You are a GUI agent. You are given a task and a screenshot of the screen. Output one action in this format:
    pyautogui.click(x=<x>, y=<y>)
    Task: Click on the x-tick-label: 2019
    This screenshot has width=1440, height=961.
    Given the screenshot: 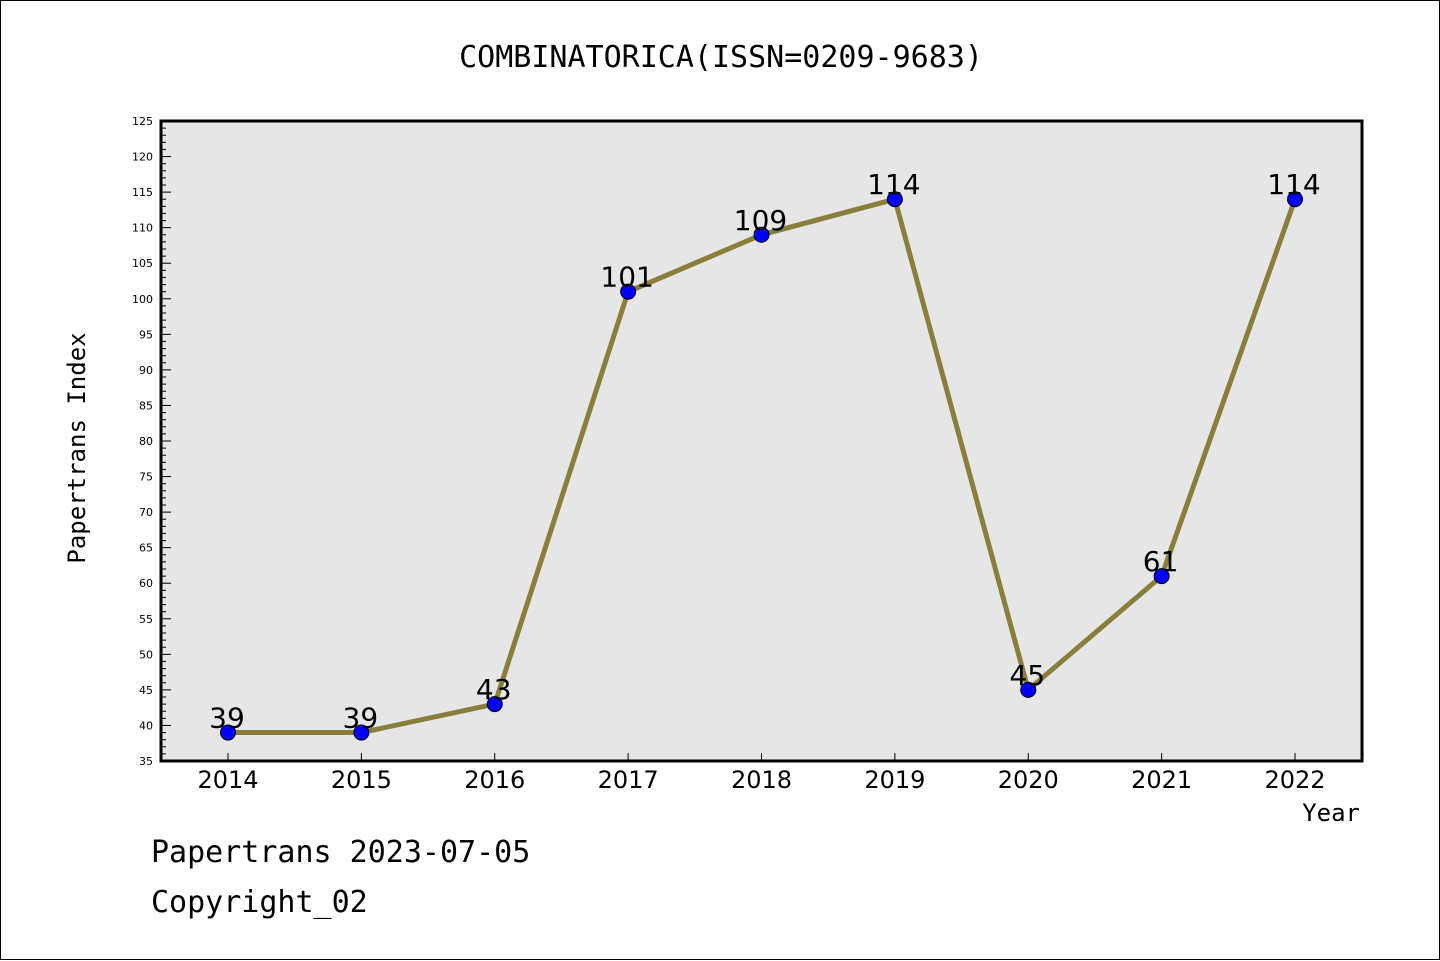 What is the action you would take?
    pyautogui.click(x=894, y=780)
    